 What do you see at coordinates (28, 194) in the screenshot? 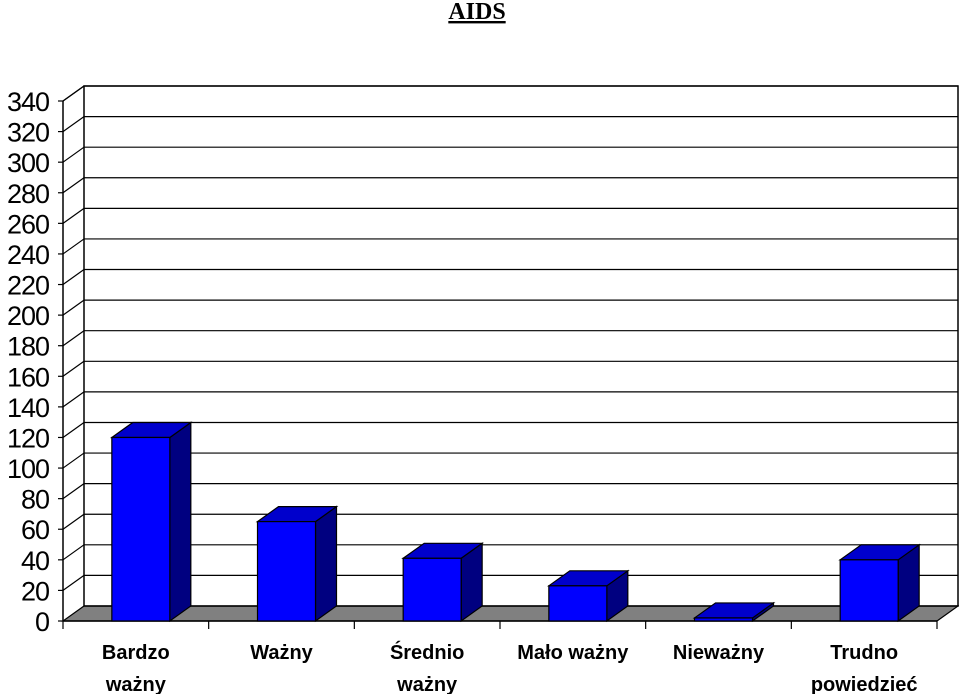
I see `y-tick-label: 280` at bounding box center [28, 194].